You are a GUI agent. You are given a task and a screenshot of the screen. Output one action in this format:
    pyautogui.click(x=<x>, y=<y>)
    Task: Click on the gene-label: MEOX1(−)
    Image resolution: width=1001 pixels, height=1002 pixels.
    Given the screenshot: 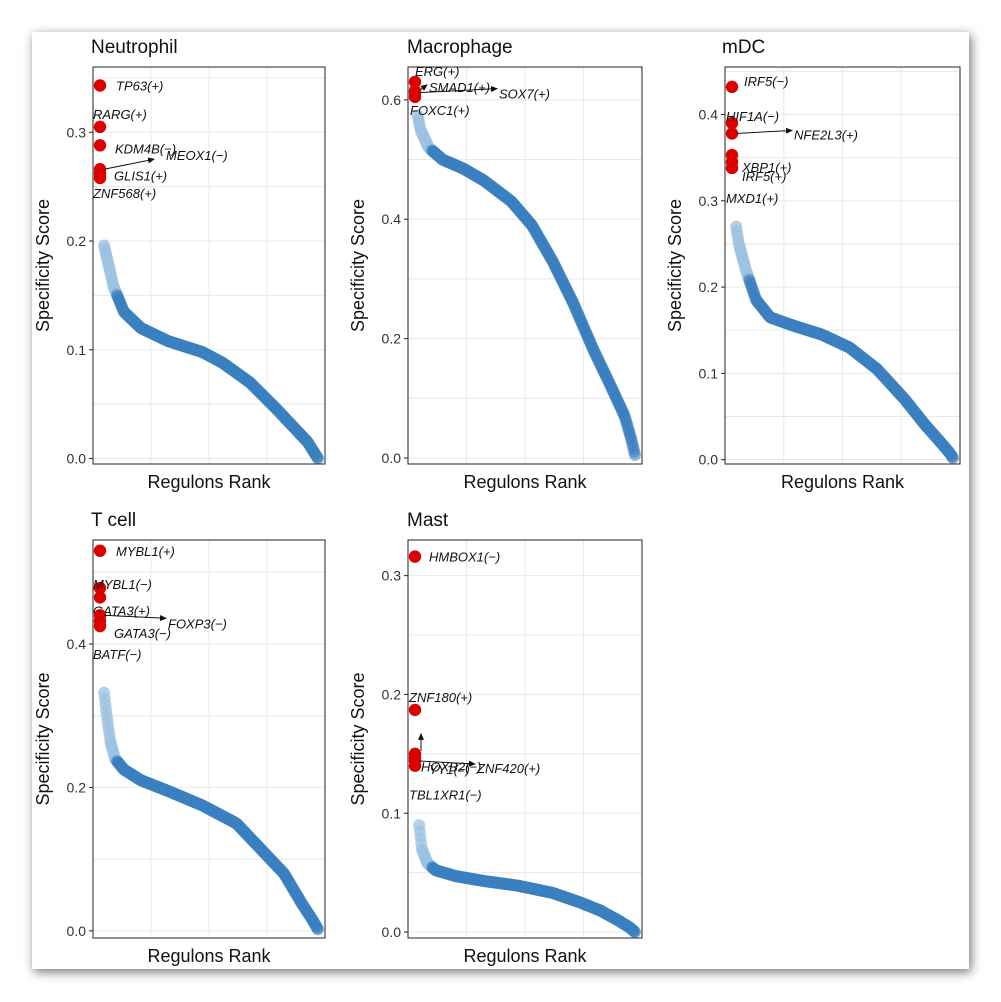 What is the action you would take?
    pyautogui.click(x=197, y=155)
    